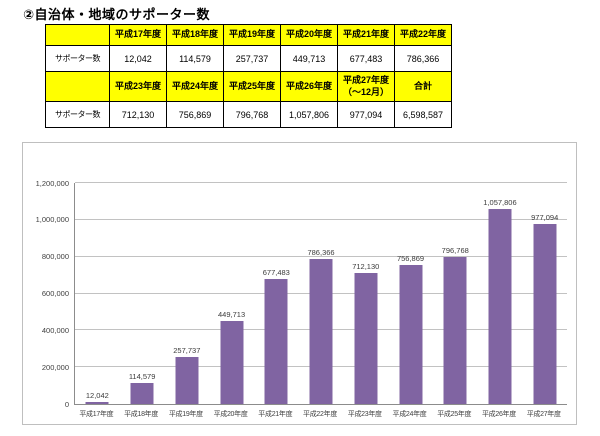 This screenshot has width=600, height=436. What do you see at coordinates (138, 114) in the screenshot?
I see `value-cell: 712,130` at bounding box center [138, 114].